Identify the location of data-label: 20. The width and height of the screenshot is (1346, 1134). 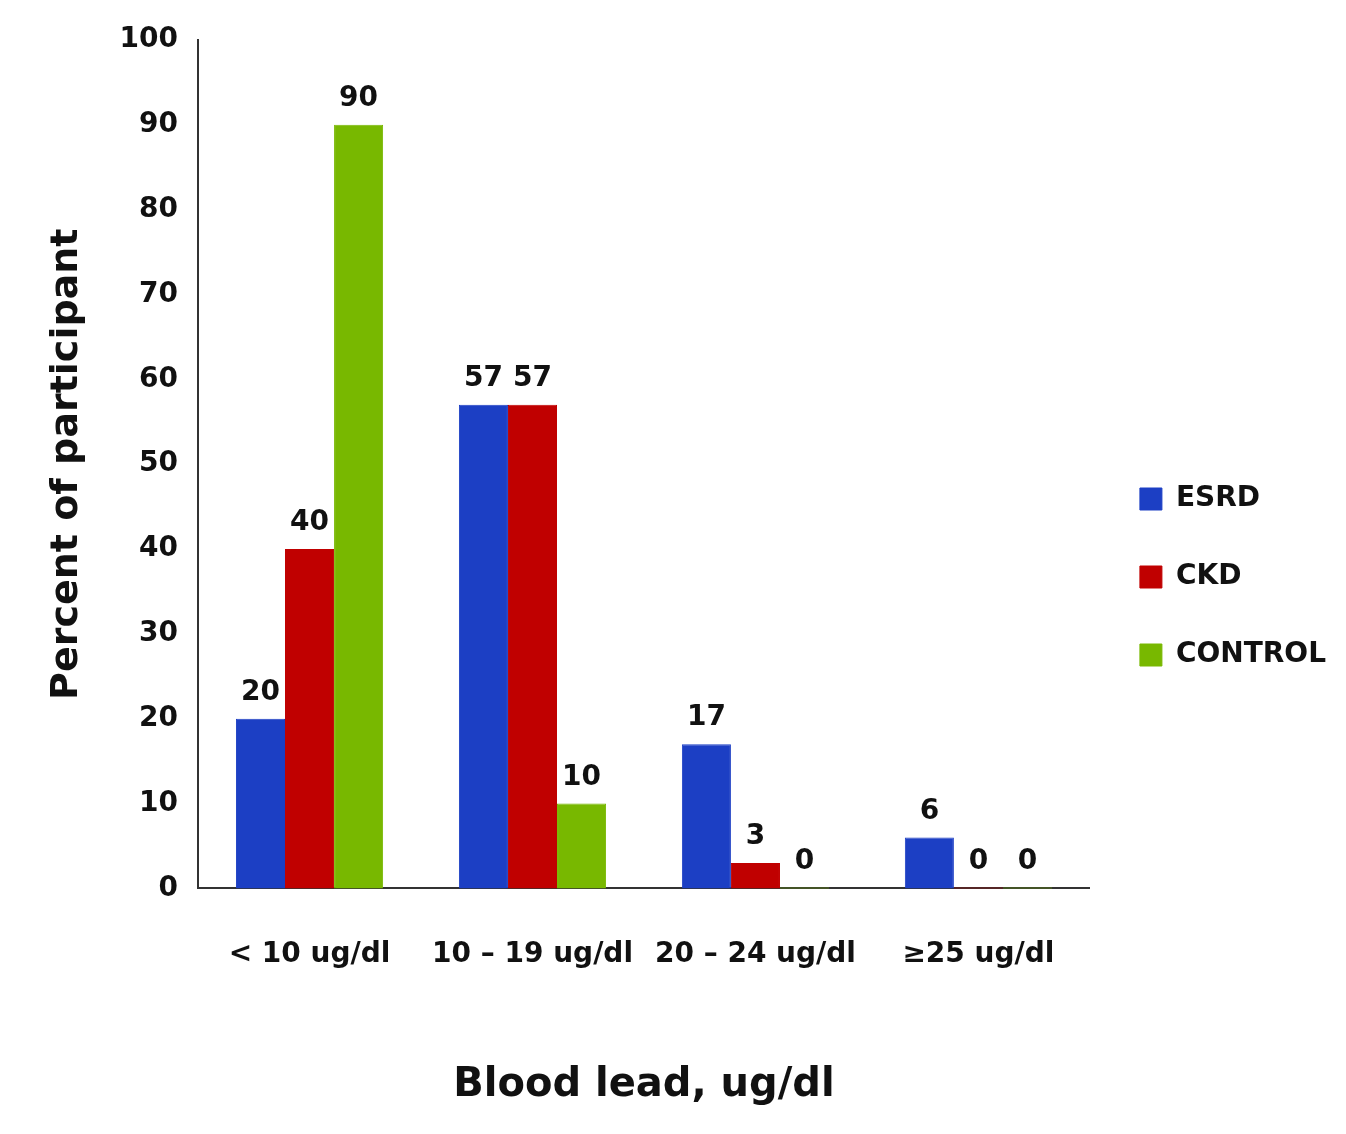
(260, 690).